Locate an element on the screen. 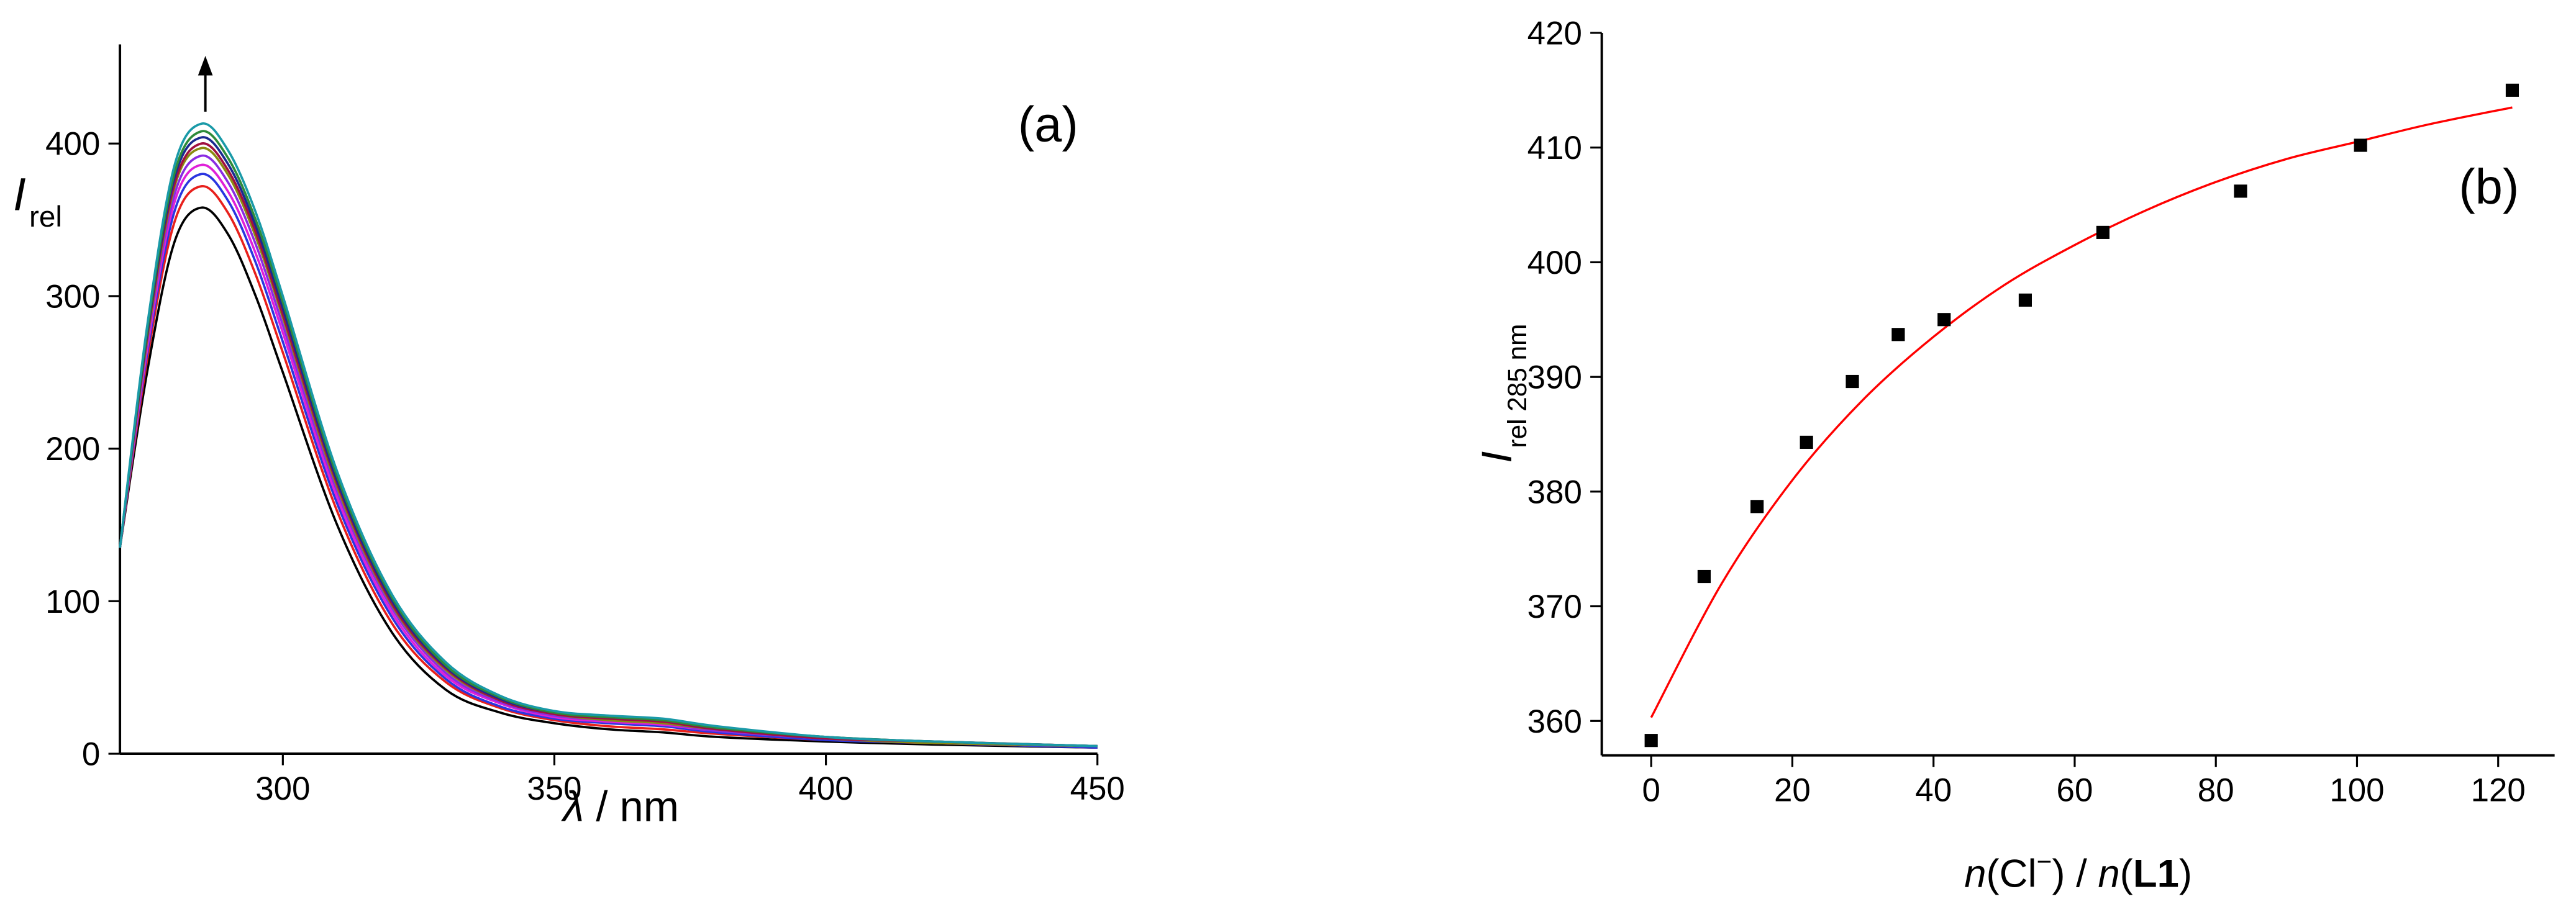 This screenshot has width=2576, height=917. x-tick-label: 400 is located at coordinates (825, 788).